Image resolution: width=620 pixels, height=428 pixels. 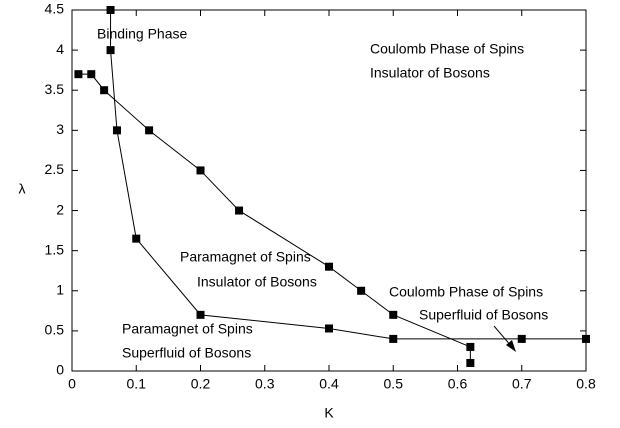 I want to click on x-axis-label: K, so click(x=329, y=413).